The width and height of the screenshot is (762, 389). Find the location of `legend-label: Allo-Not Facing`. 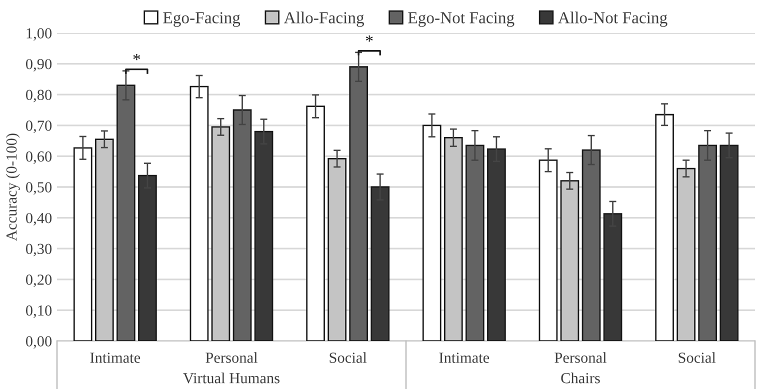

legend-label: Allo-Not Facing is located at coordinates (613, 19).